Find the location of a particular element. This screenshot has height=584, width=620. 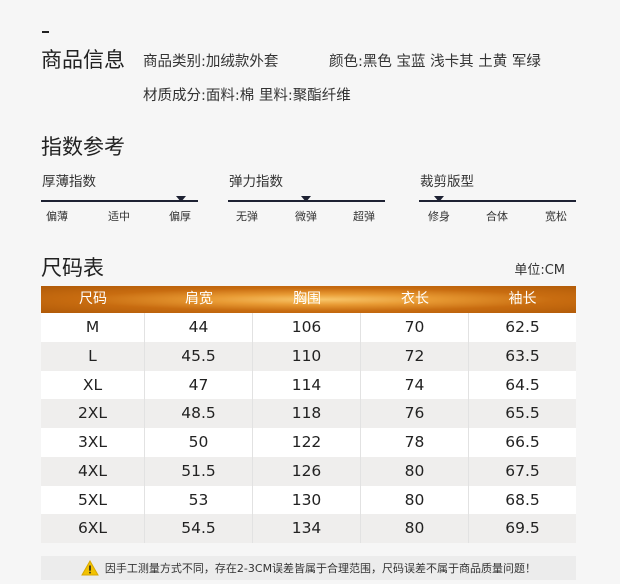

table-cell: M is located at coordinates (93, 327).